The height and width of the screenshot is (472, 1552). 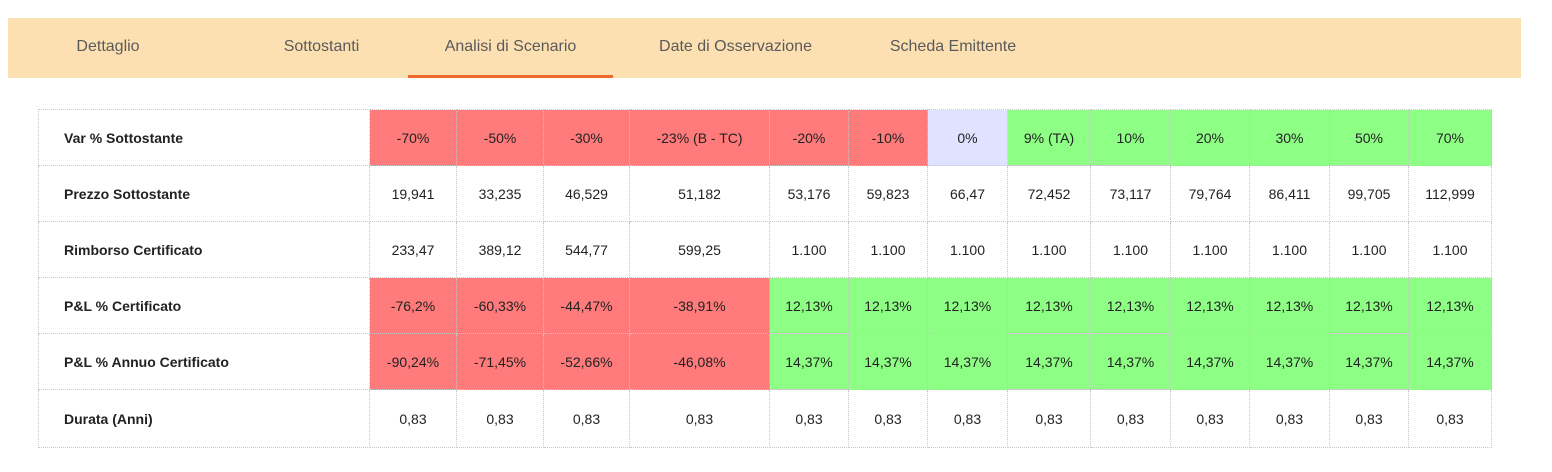 I want to click on table-cell: 544,77, so click(x=586, y=249).